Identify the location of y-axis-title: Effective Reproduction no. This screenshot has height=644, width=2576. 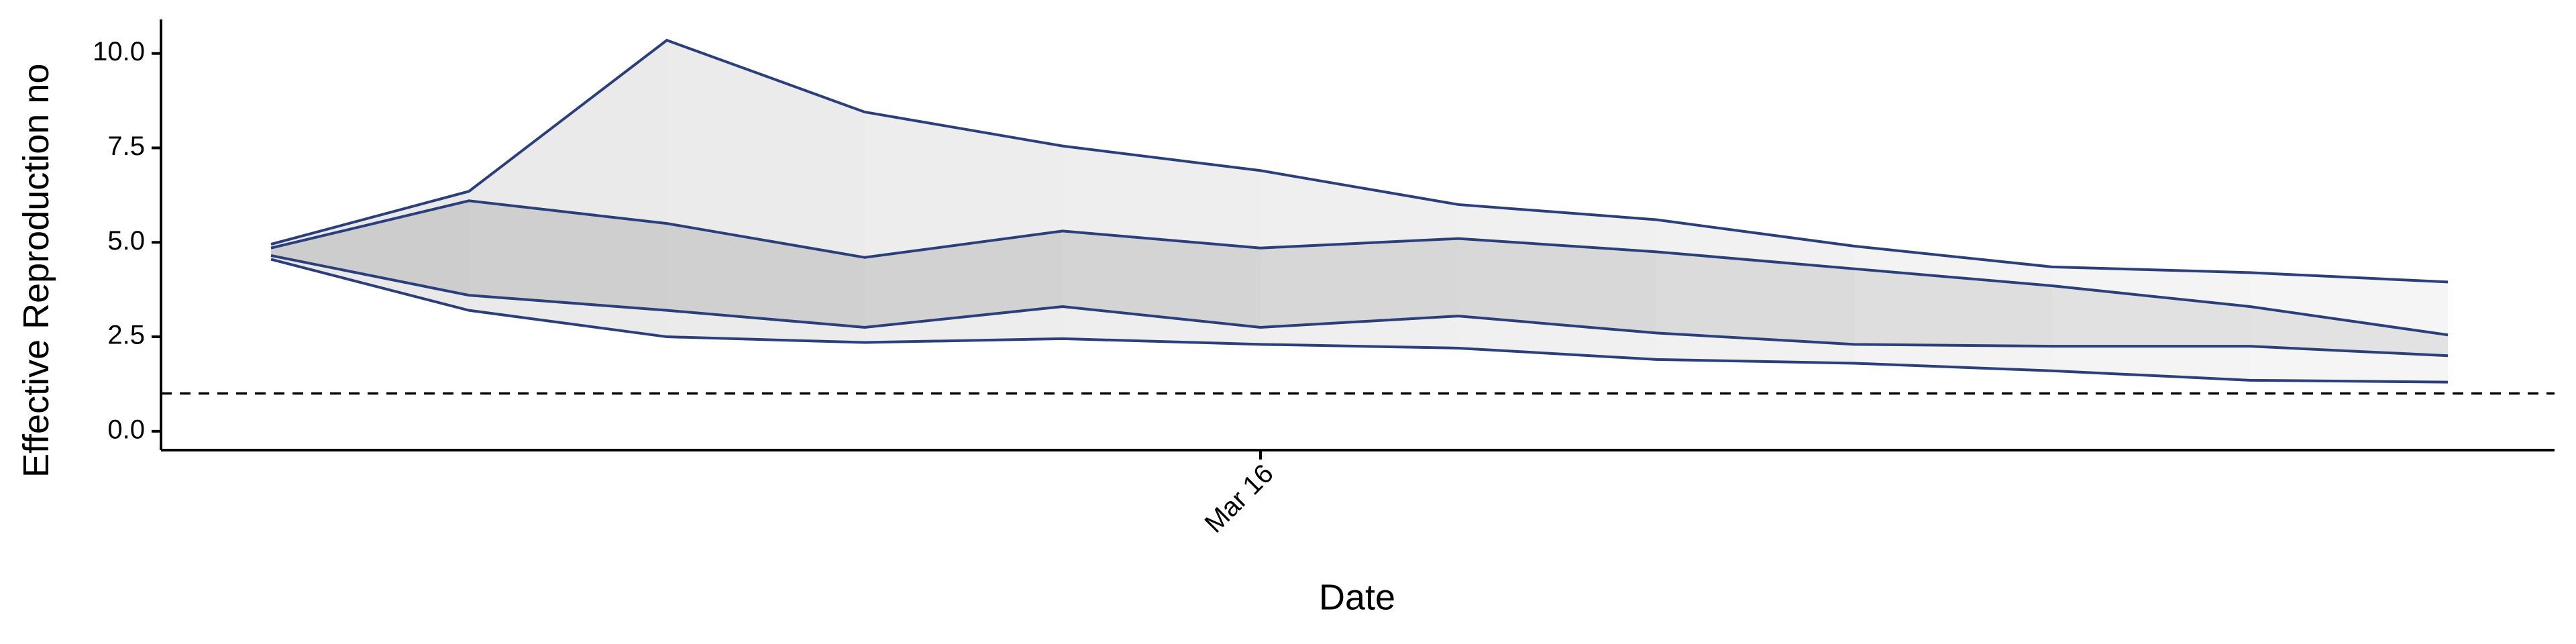
(36, 271).